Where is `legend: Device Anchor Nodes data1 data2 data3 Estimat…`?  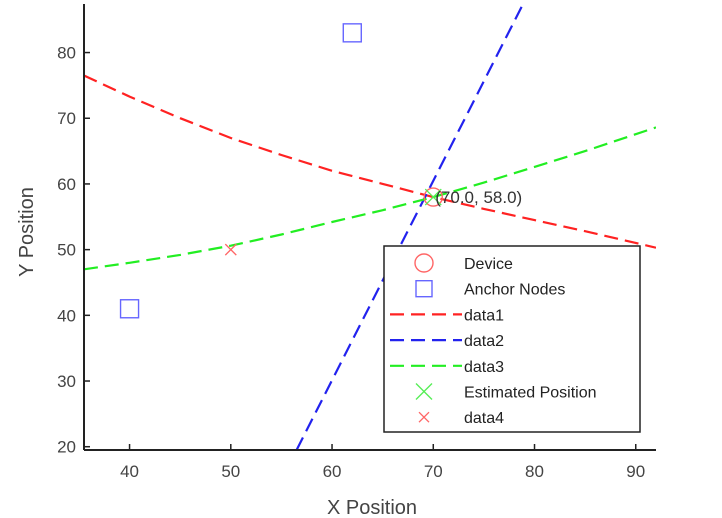 legend: Device Anchor Nodes data1 data2 data3 Estimat… is located at coordinates (512, 339).